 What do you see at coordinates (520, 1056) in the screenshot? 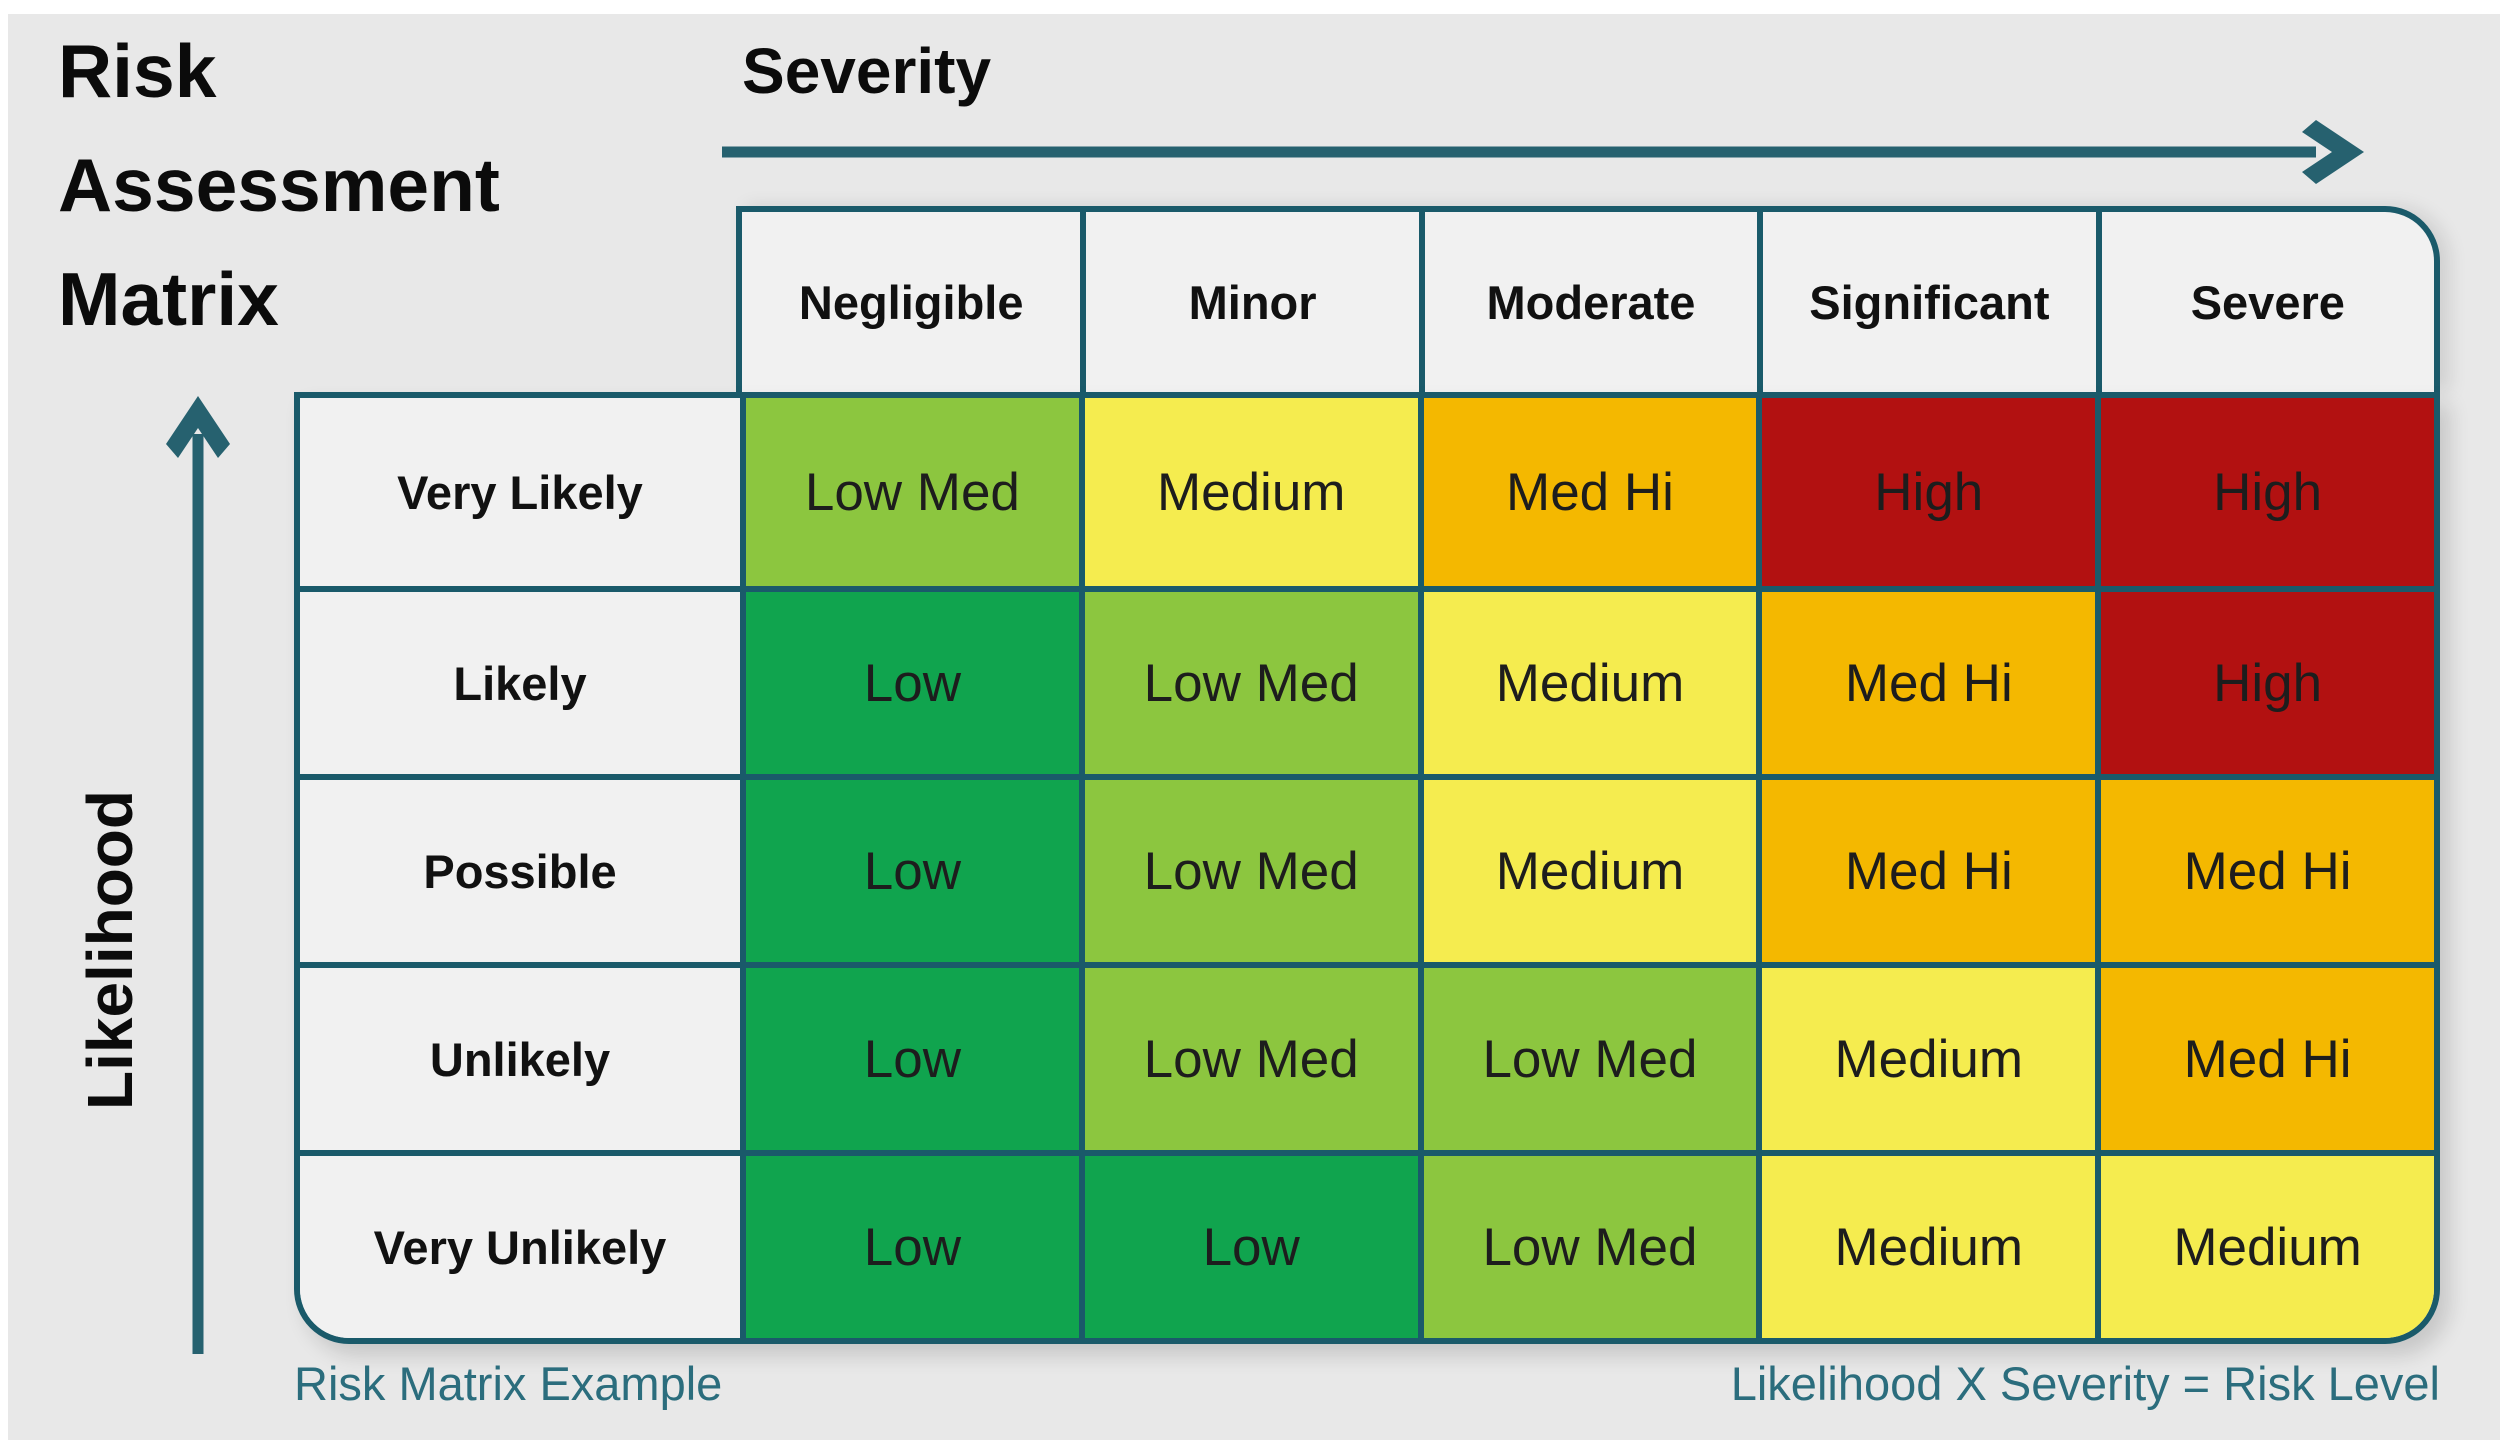
I see `row-header-unlikely: Unlikely` at bounding box center [520, 1056].